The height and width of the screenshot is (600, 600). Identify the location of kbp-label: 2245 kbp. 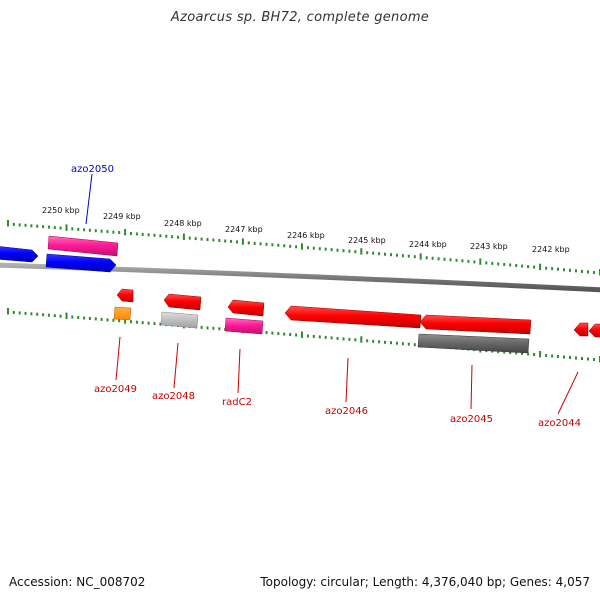
(367, 240).